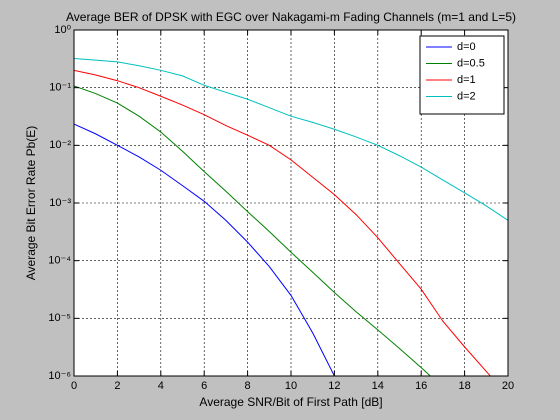  I want to click on y-axis-label: Average Bit Error Rate Pb(E), so click(31, 203).